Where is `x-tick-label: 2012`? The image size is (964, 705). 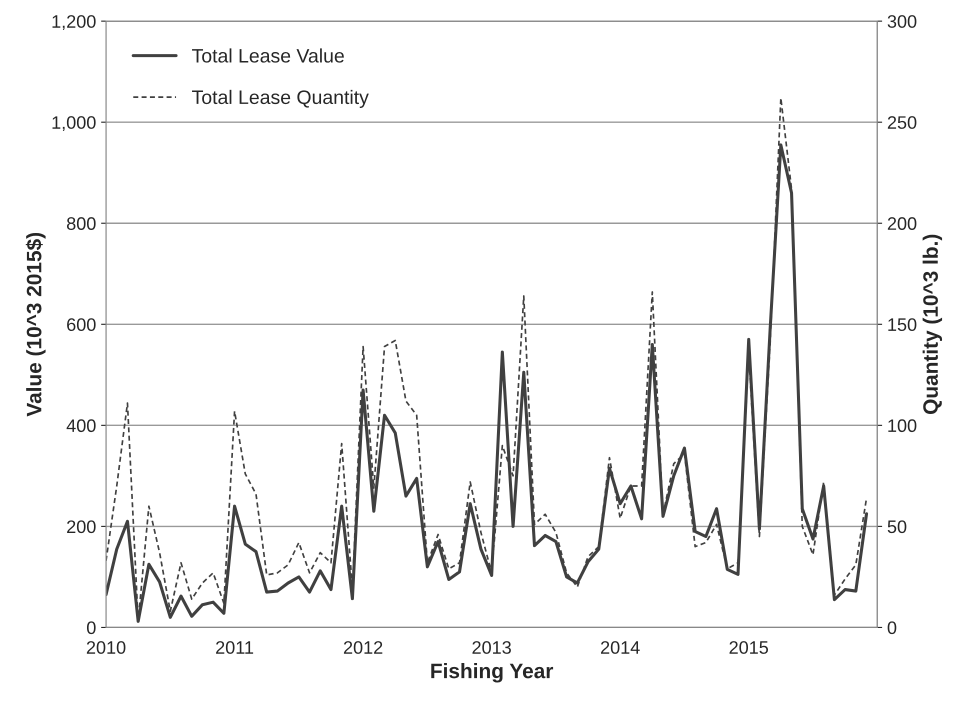
x-tick-label: 2012 is located at coordinates (363, 647).